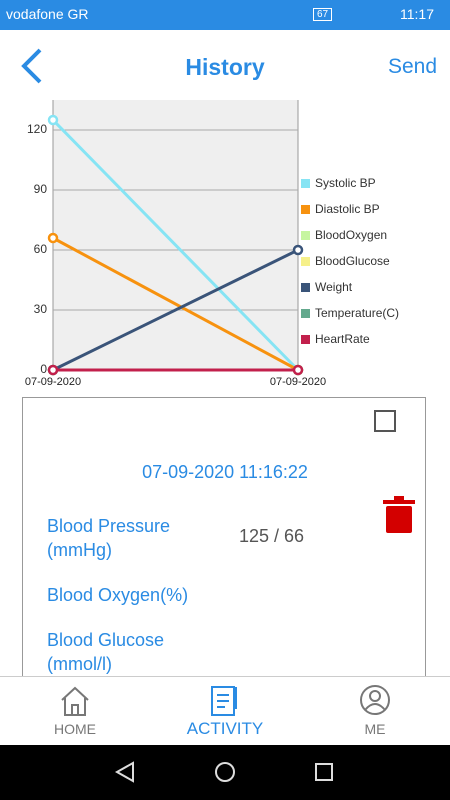 The width and height of the screenshot is (450, 800). Describe the element at coordinates (41, 309) in the screenshot. I see `y-tick-label: 30` at that location.